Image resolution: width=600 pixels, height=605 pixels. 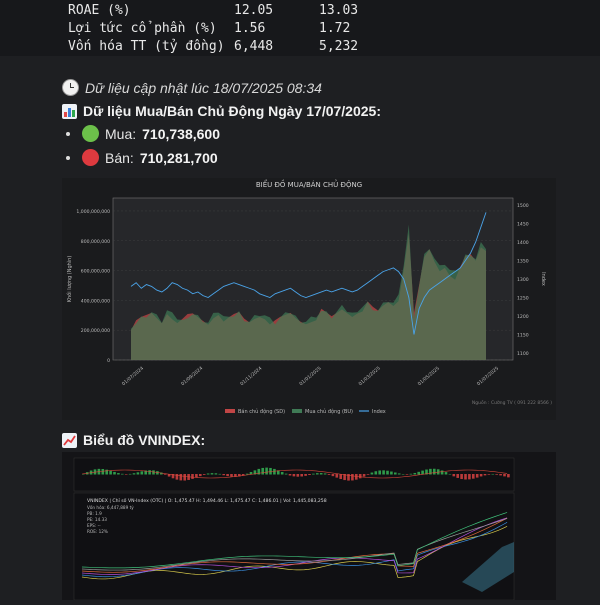 I want to click on green-circle-icon, so click(x=90, y=133).